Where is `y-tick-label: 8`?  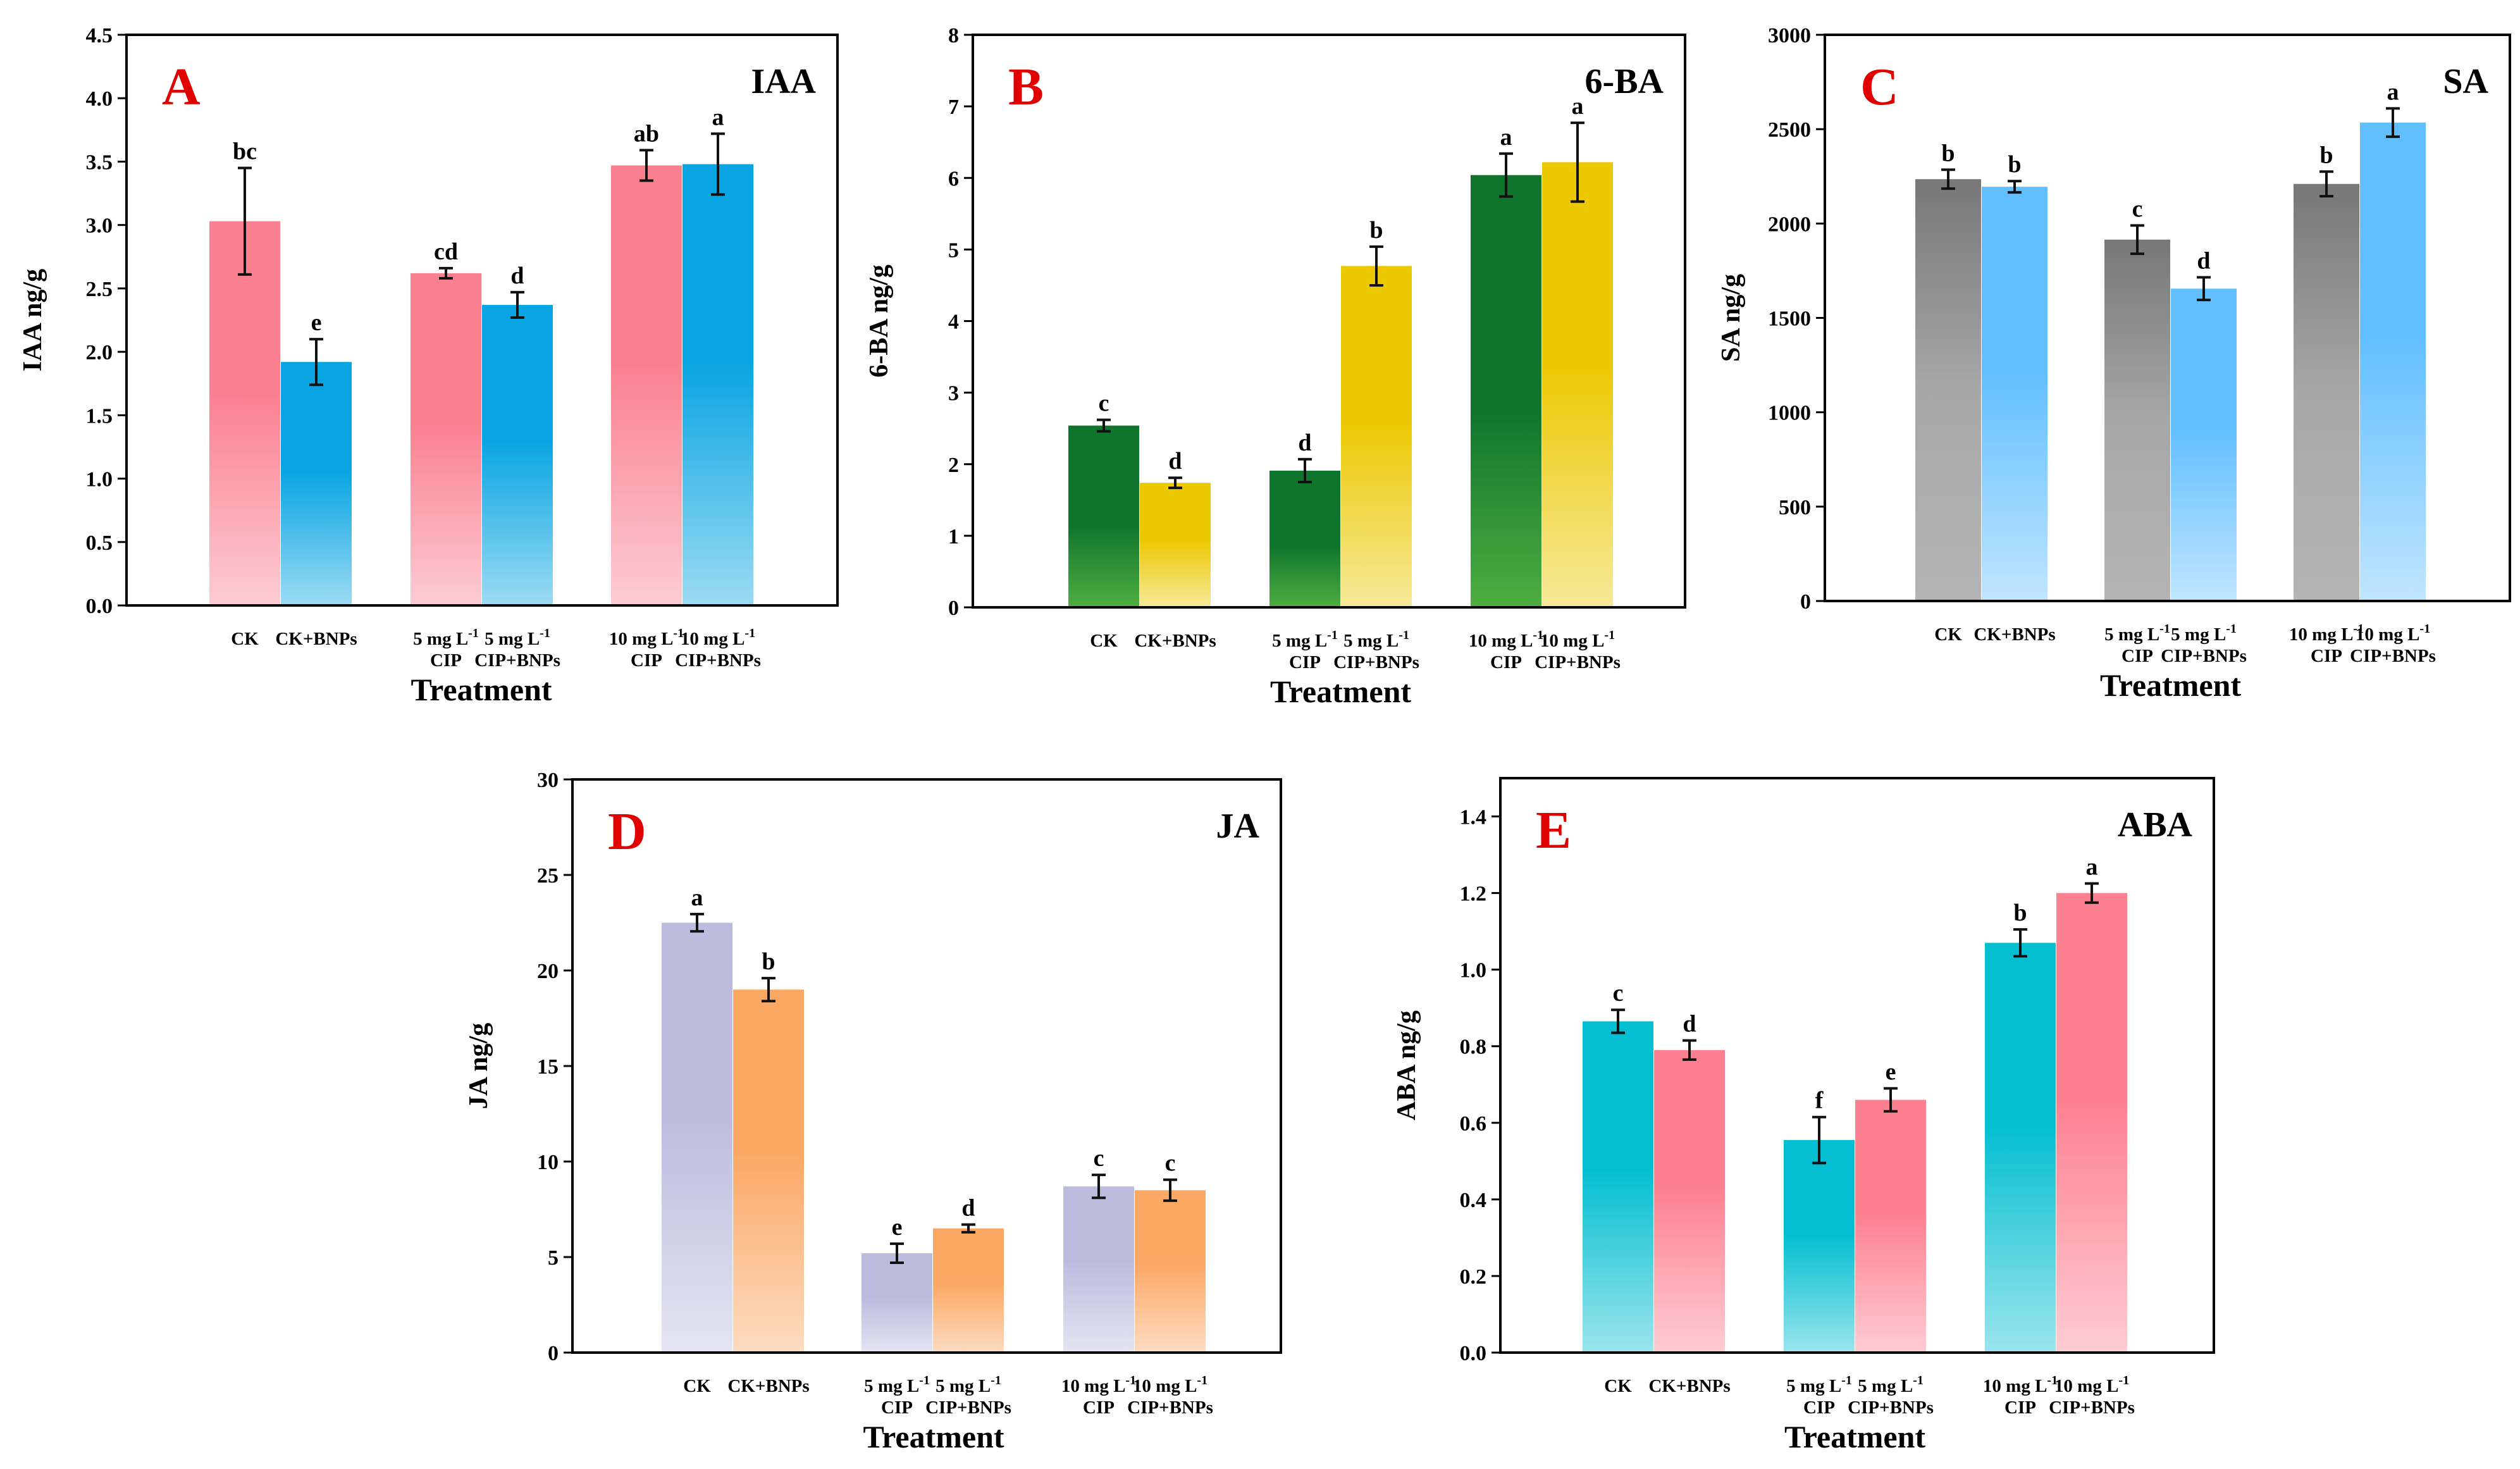 y-tick-label: 8 is located at coordinates (953, 35).